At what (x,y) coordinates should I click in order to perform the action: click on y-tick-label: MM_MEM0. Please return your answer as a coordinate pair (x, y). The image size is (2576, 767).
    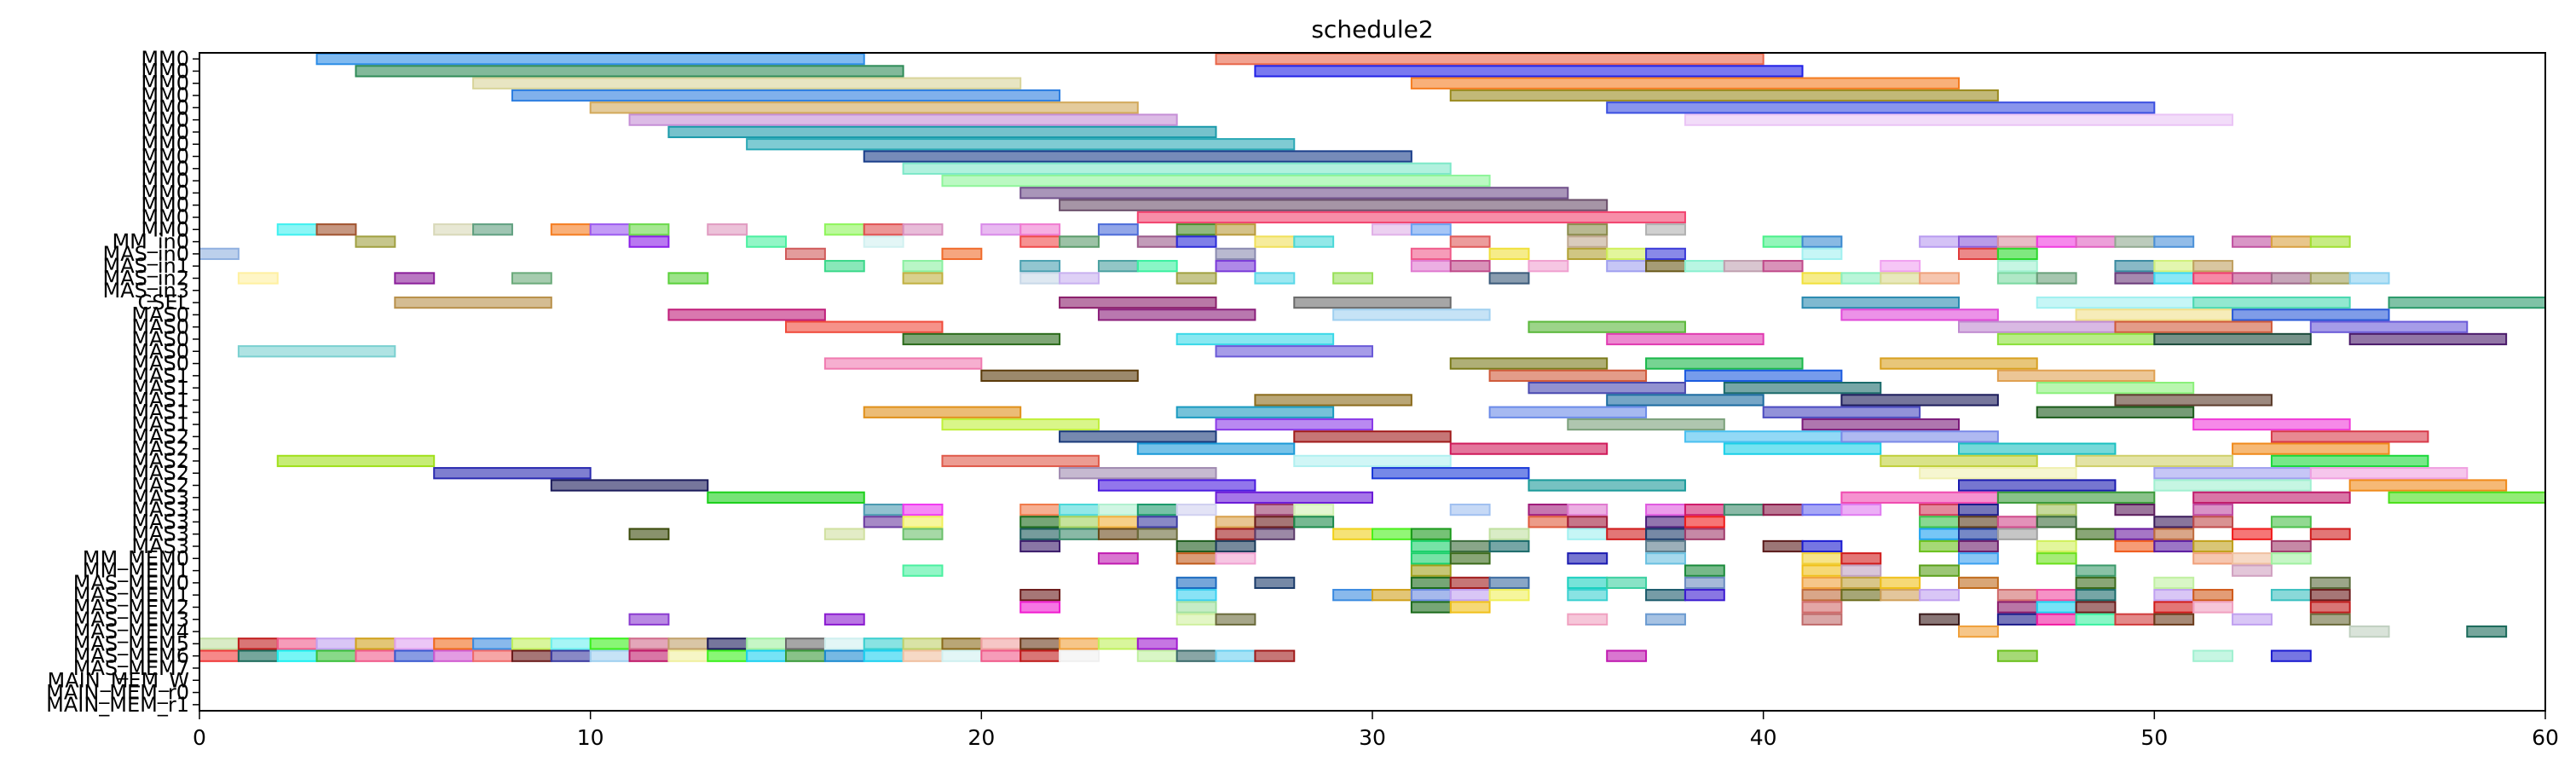
    Looking at the image, I should click on (136, 558).